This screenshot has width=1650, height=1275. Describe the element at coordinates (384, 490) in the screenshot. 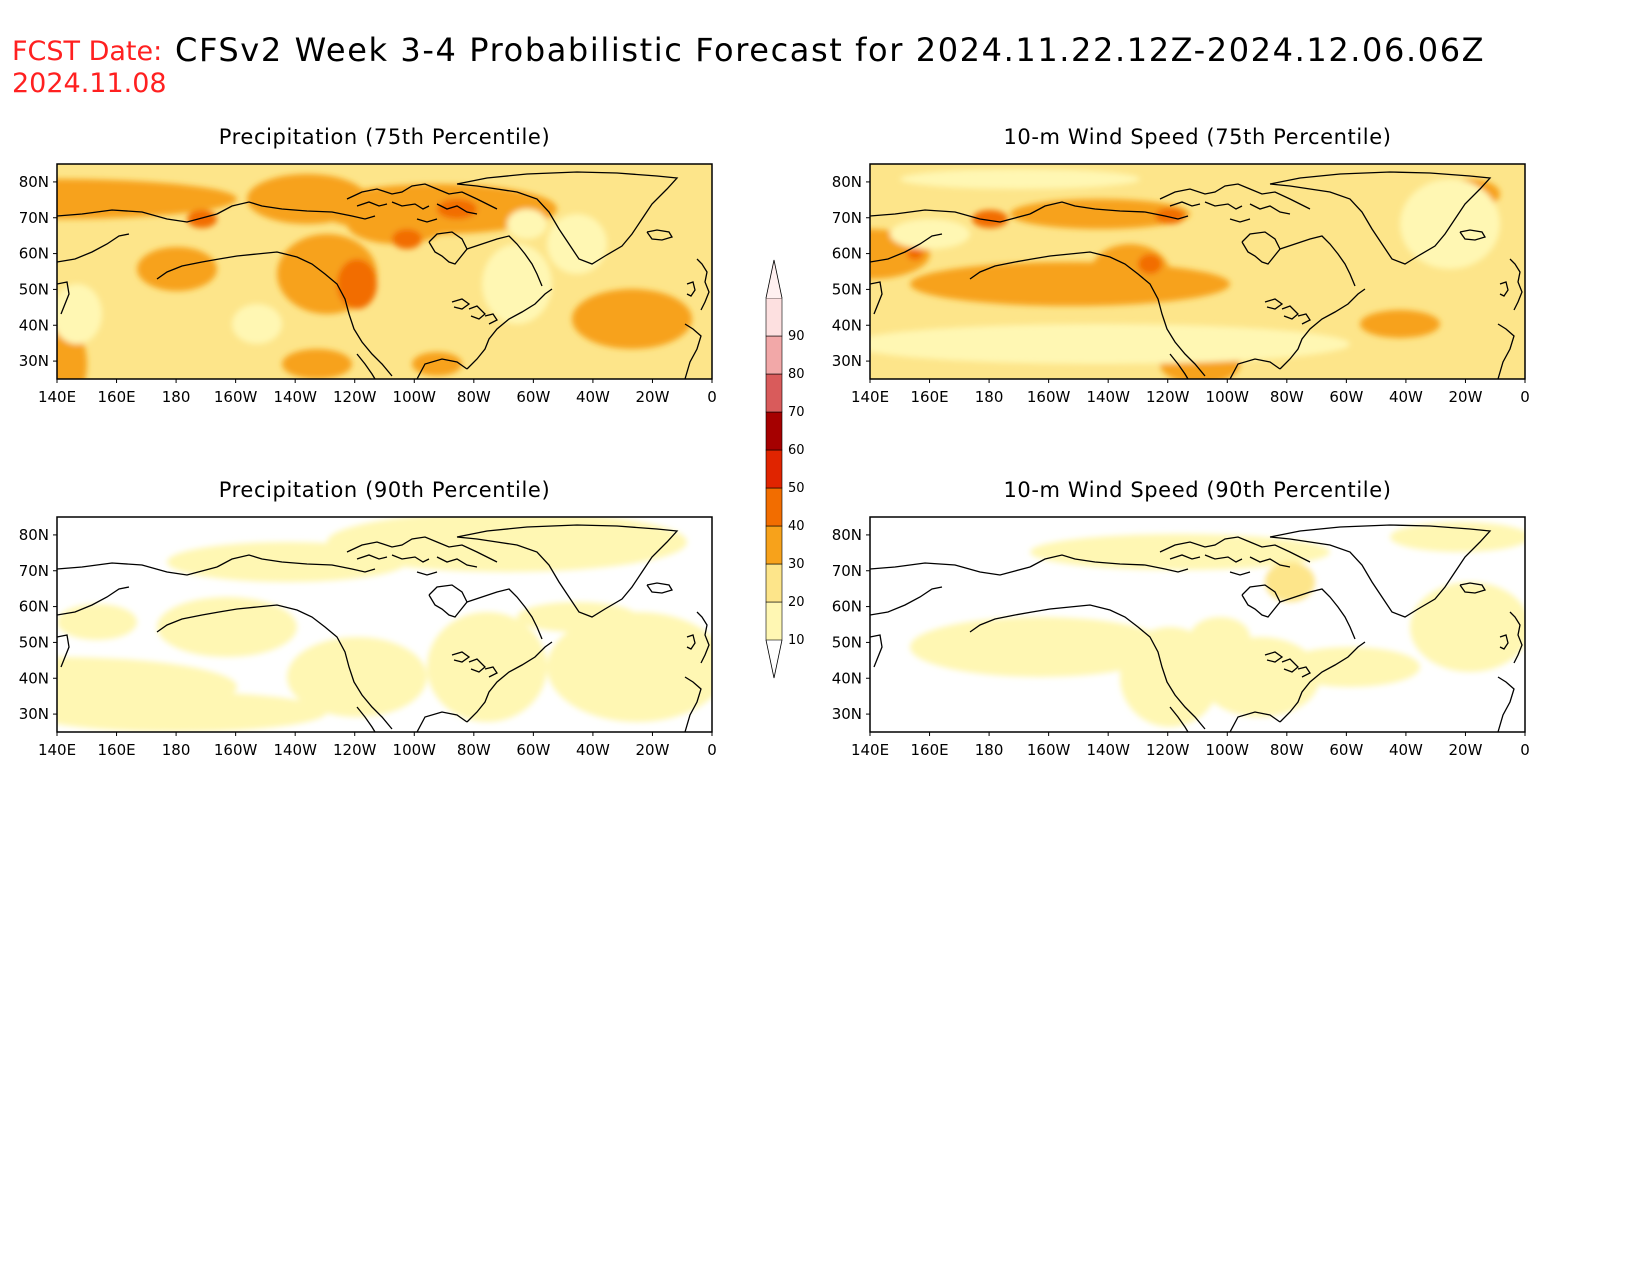

I see `panel-title: Precipitation (90th Percentile)` at that location.